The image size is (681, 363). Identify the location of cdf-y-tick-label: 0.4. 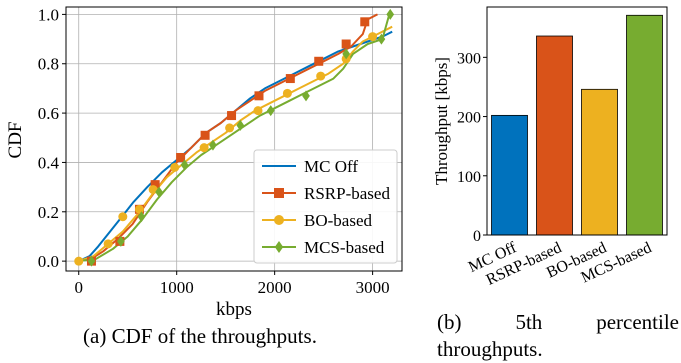
(49, 162).